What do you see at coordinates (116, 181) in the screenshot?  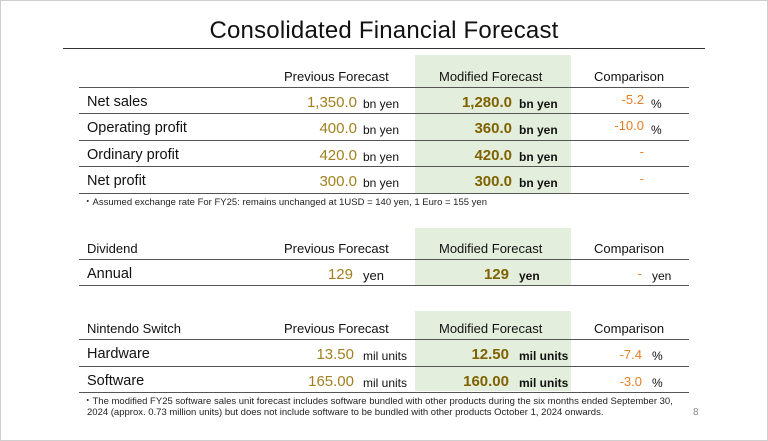 I see `row-label-net-profit: Net profit` at bounding box center [116, 181].